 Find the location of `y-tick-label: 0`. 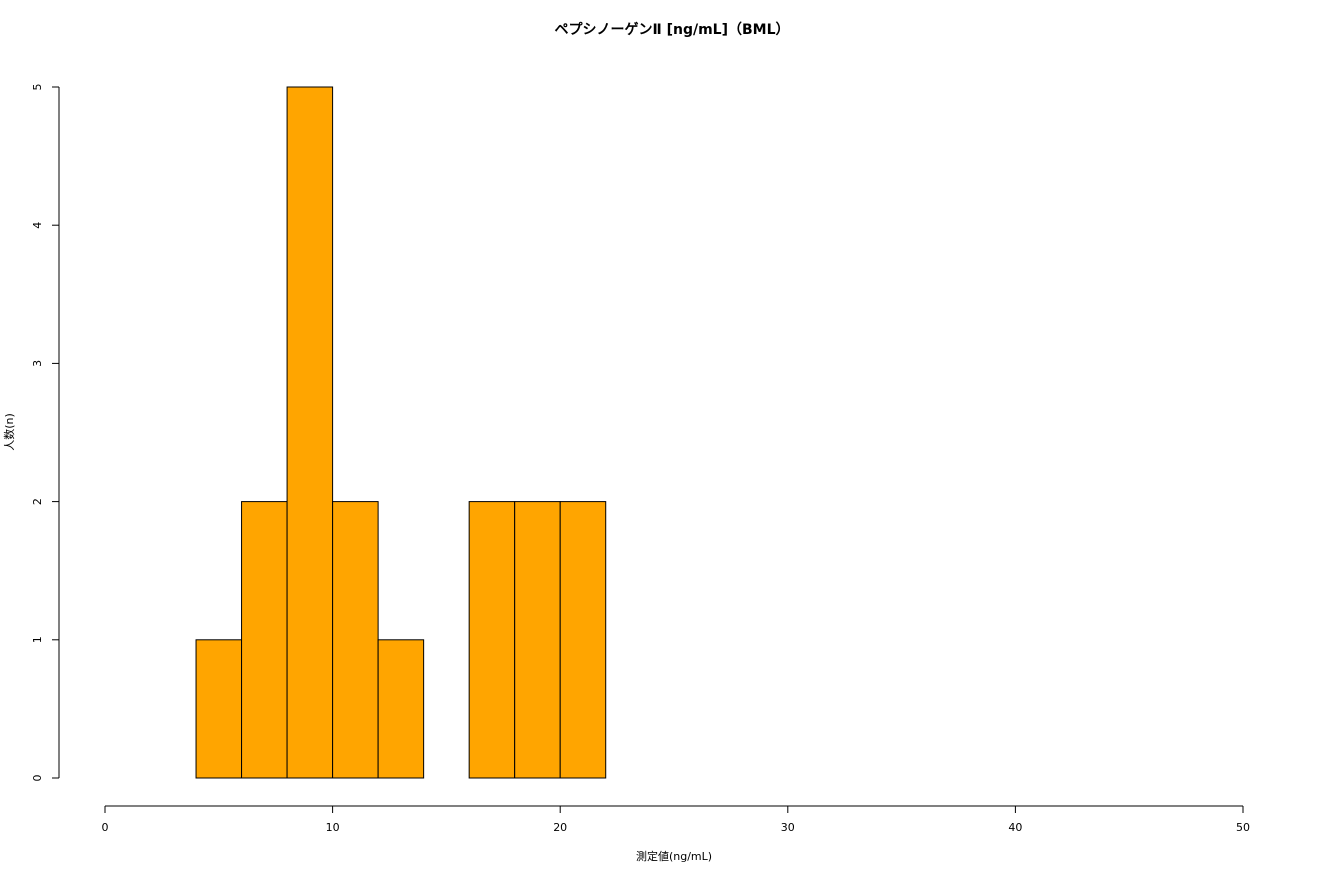

y-tick-label: 0 is located at coordinates (37, 778).